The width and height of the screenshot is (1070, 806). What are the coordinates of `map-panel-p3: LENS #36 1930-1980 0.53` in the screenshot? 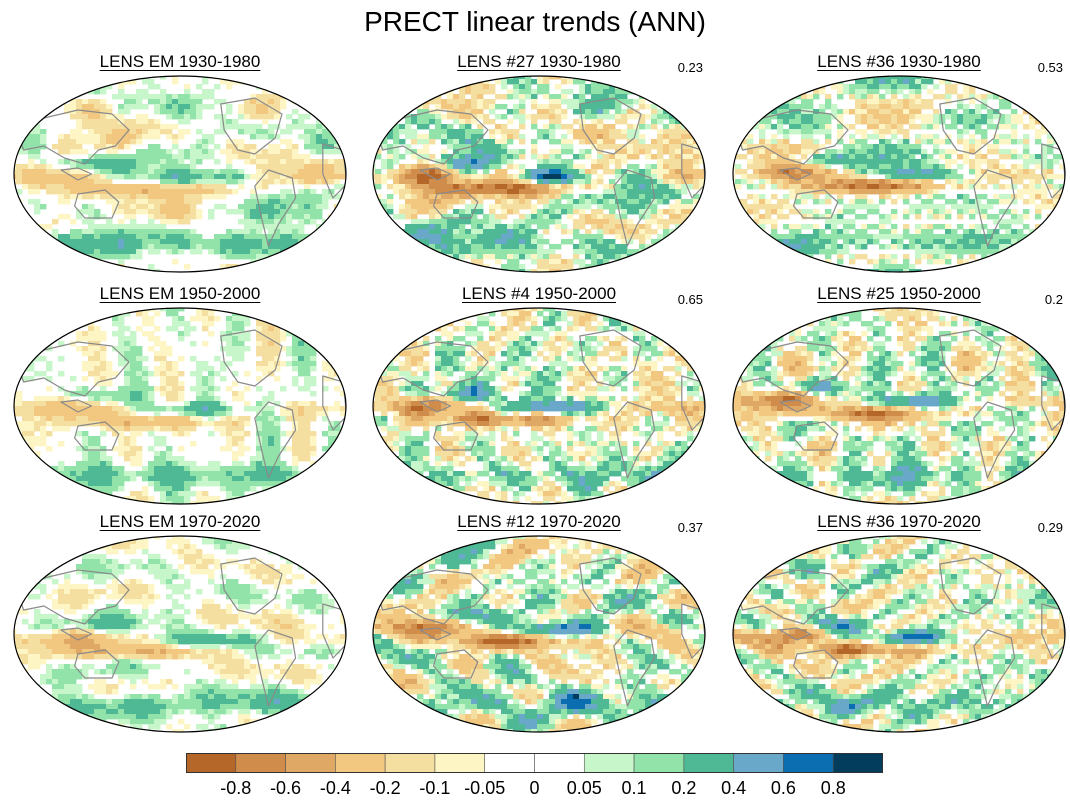 It's located at (899, 167).